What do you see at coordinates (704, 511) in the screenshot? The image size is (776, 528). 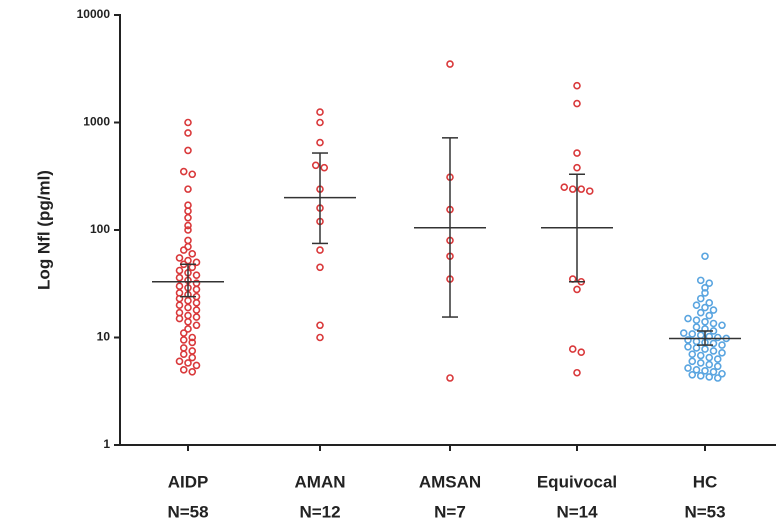 I see `x-tick-sublabel: N=53` at bounding box center [704, 511].